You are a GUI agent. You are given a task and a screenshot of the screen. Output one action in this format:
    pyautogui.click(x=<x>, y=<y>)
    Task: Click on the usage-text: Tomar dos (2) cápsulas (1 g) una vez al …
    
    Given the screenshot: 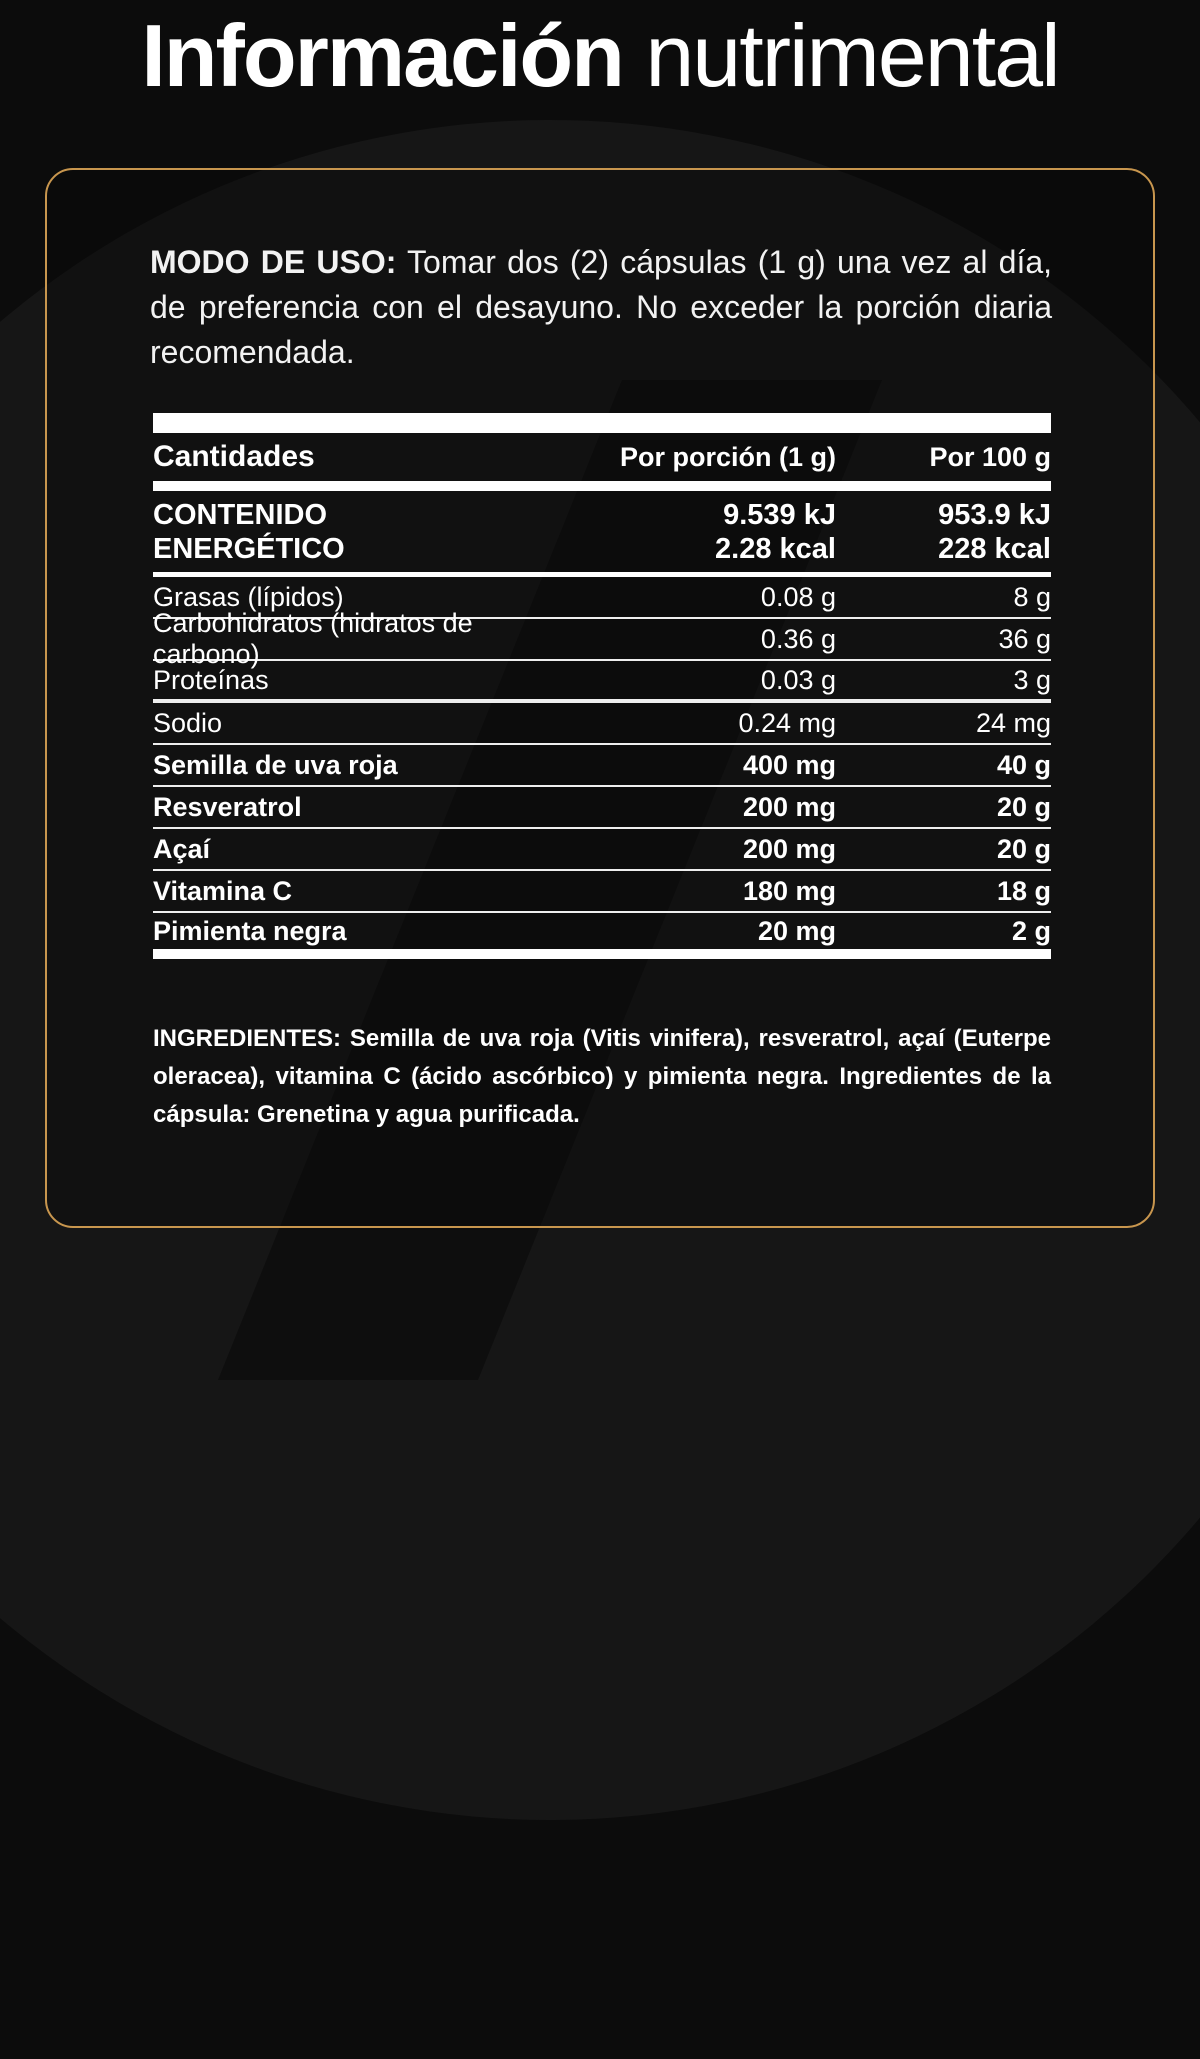 What is the action you would take?
    pyautogui.click(x=601, y=307)
    